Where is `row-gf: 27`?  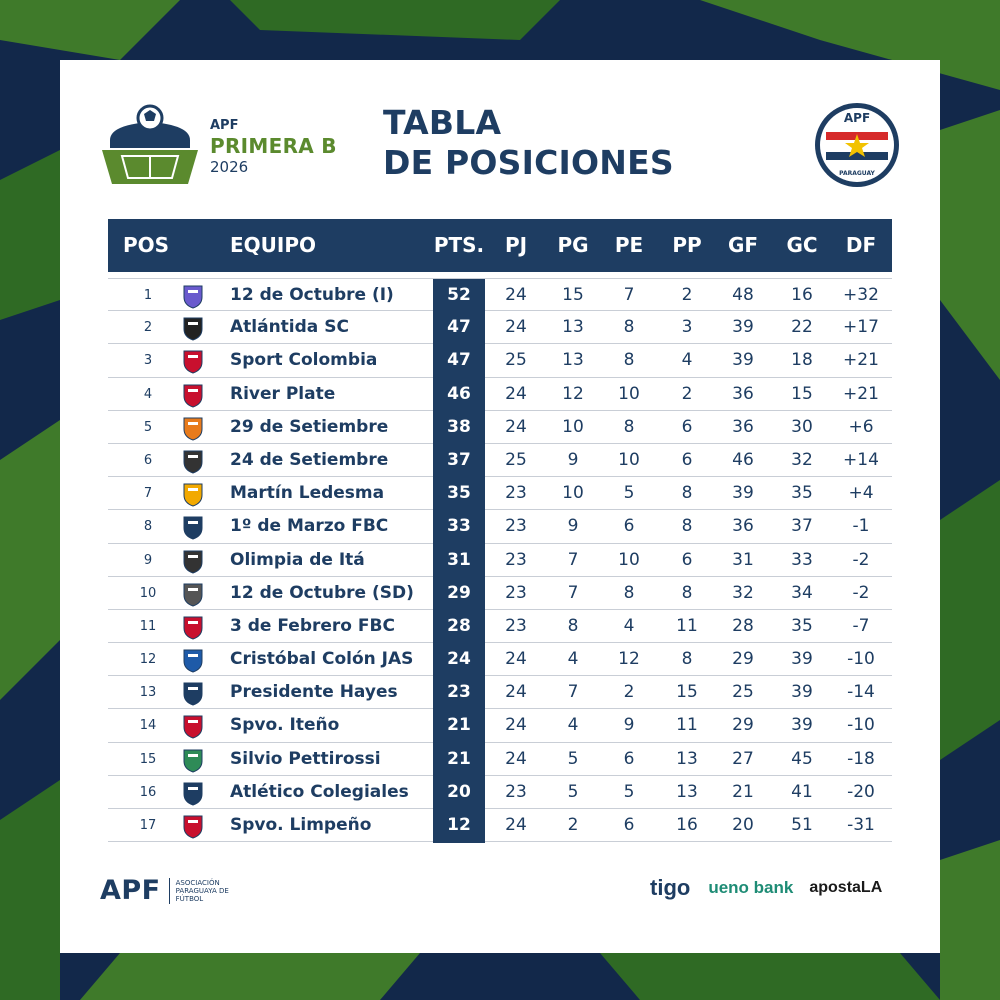 row-gf: 27 is located at coordinates (743, 758).